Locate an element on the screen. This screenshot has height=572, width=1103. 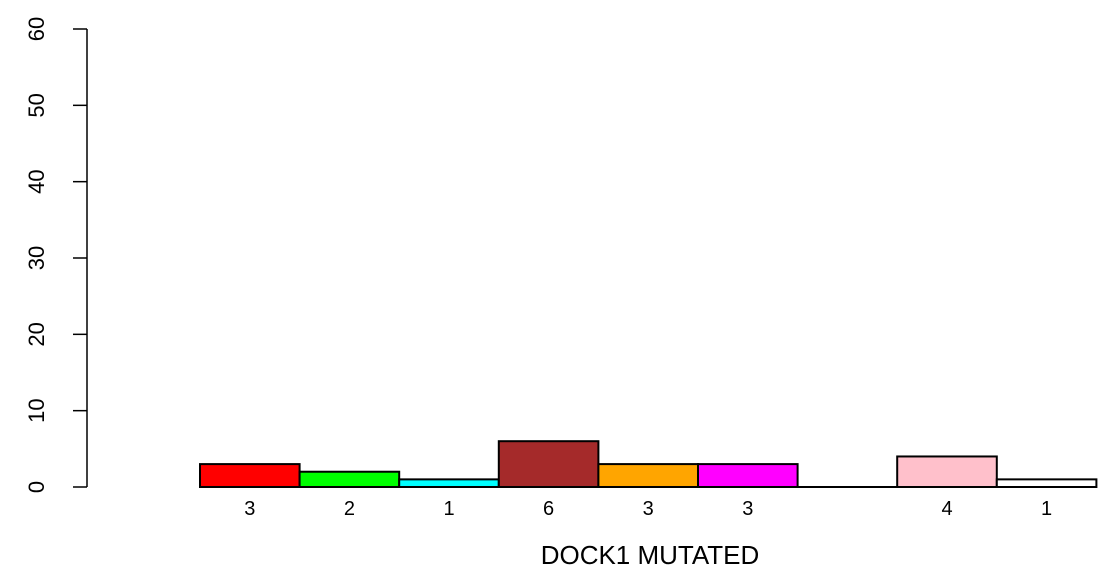
y-tick-label: 60 is located at coordinates (36, 29).